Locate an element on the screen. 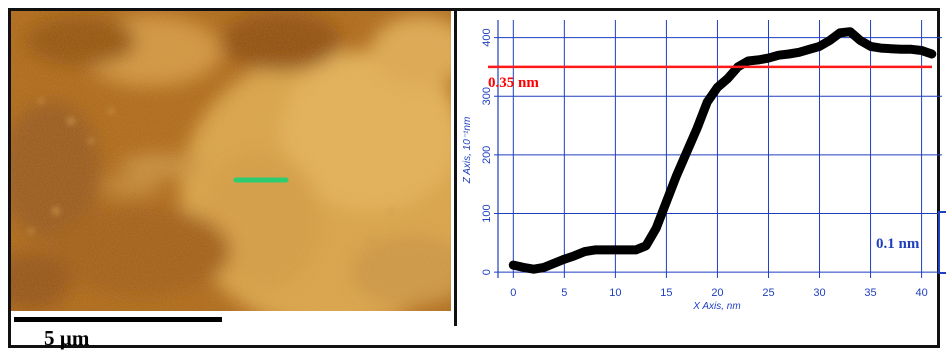  y-axis-label: Z Axis, 10⁻¹nm is located at coordinates (467, 151).